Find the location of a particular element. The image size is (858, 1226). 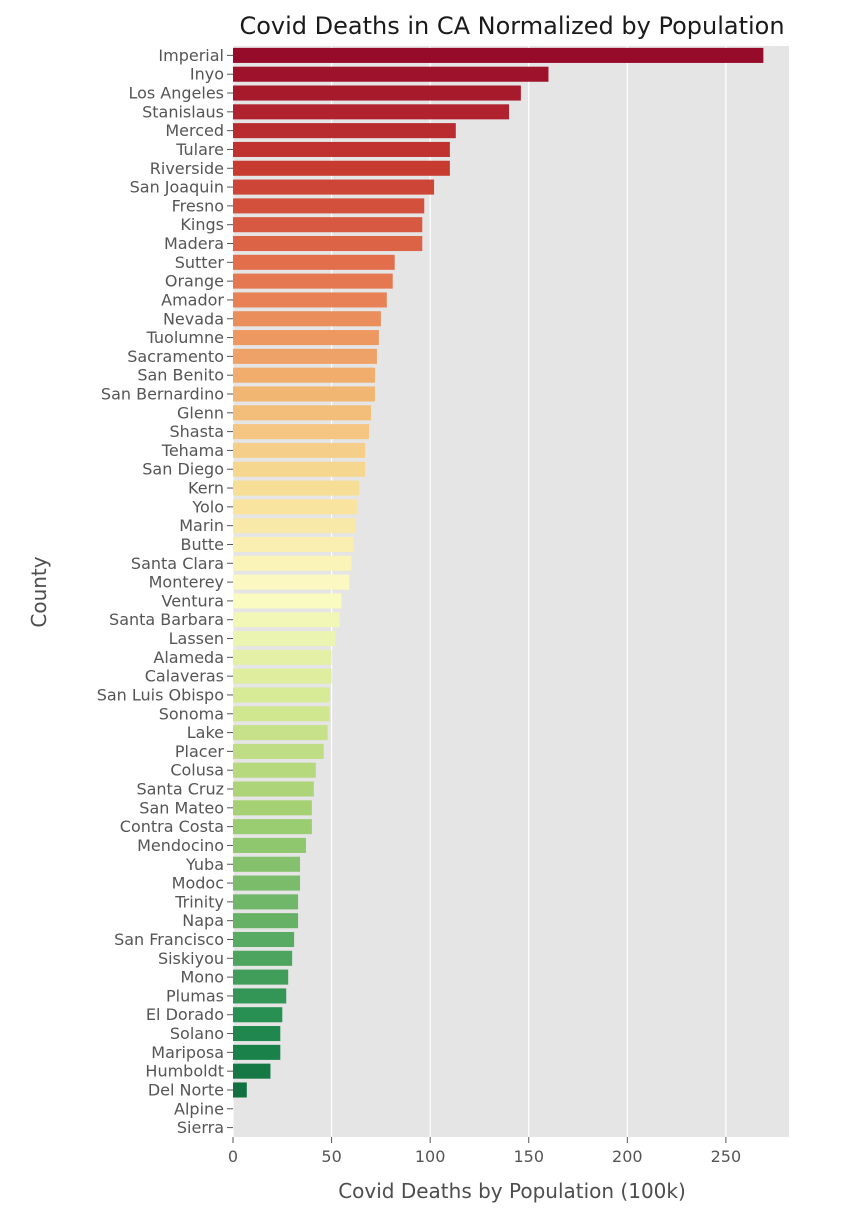

y-tick-label: Lake is located at coordinates (205, 732).